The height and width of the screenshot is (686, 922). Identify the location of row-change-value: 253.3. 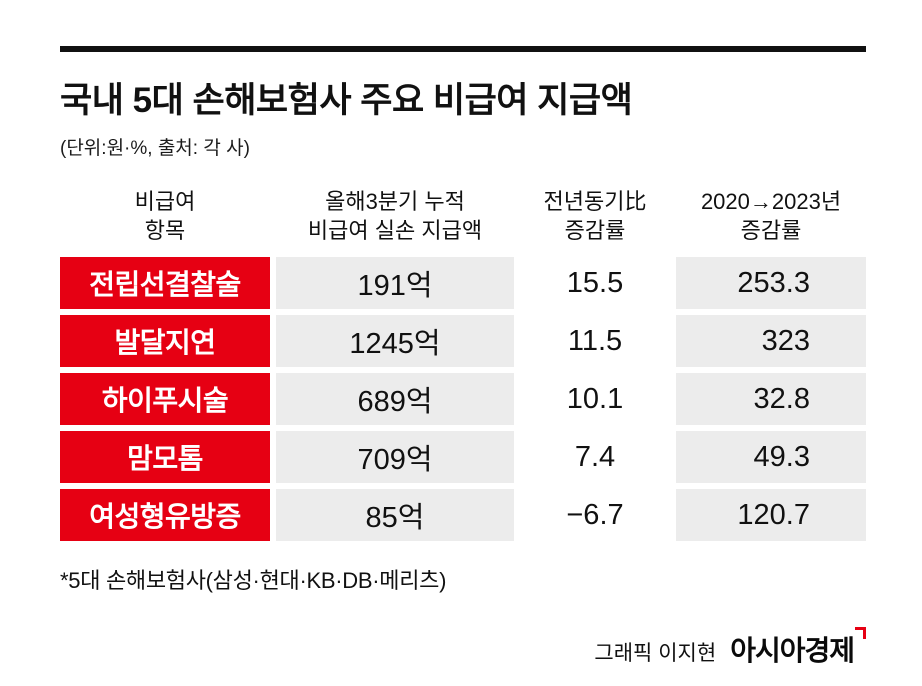
(771, 283).